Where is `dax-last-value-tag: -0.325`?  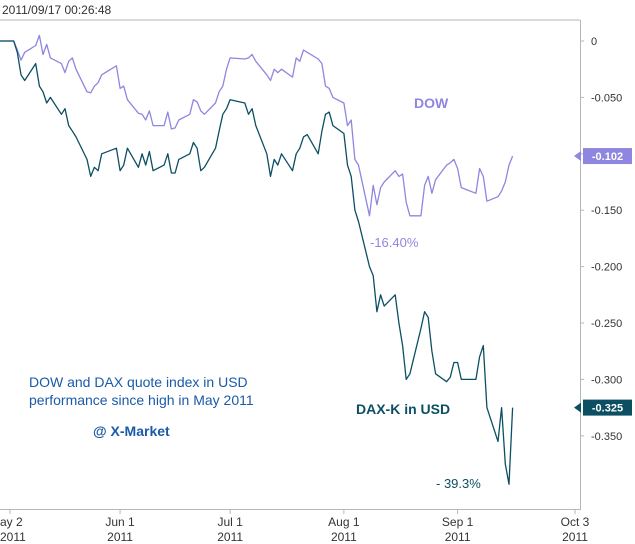 dax-last-value-tag: -0.325 is located at coordinates (603, 407).